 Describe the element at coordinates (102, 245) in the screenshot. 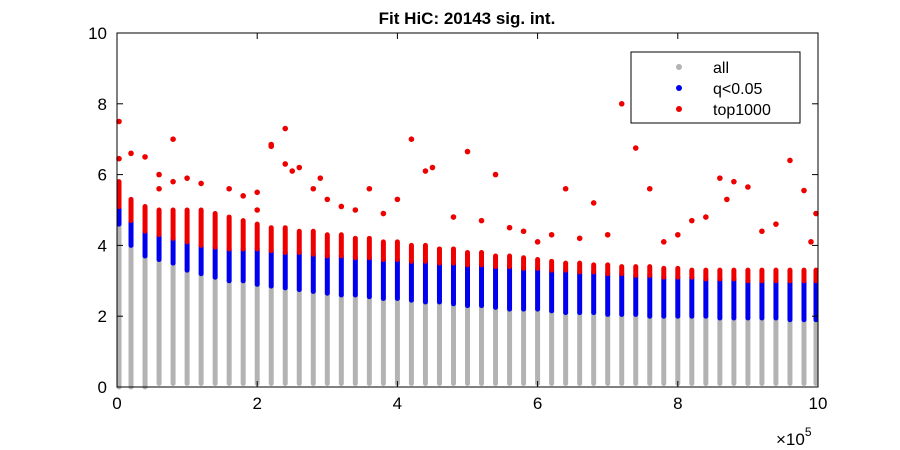

I see `y-tick-label-2: 4` at that location.